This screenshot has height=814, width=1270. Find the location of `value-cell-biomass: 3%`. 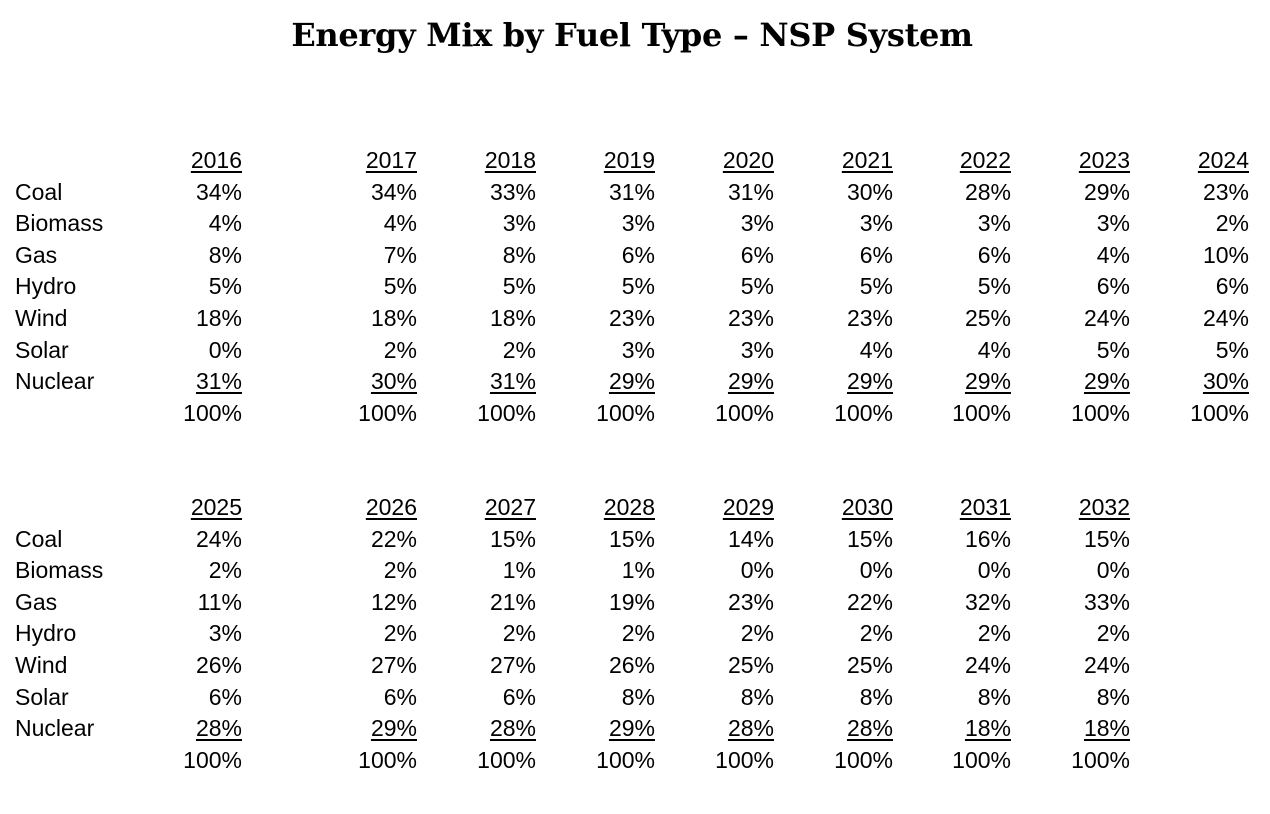

value-cell-biomass: 3% is located at coordinates (994, 223).